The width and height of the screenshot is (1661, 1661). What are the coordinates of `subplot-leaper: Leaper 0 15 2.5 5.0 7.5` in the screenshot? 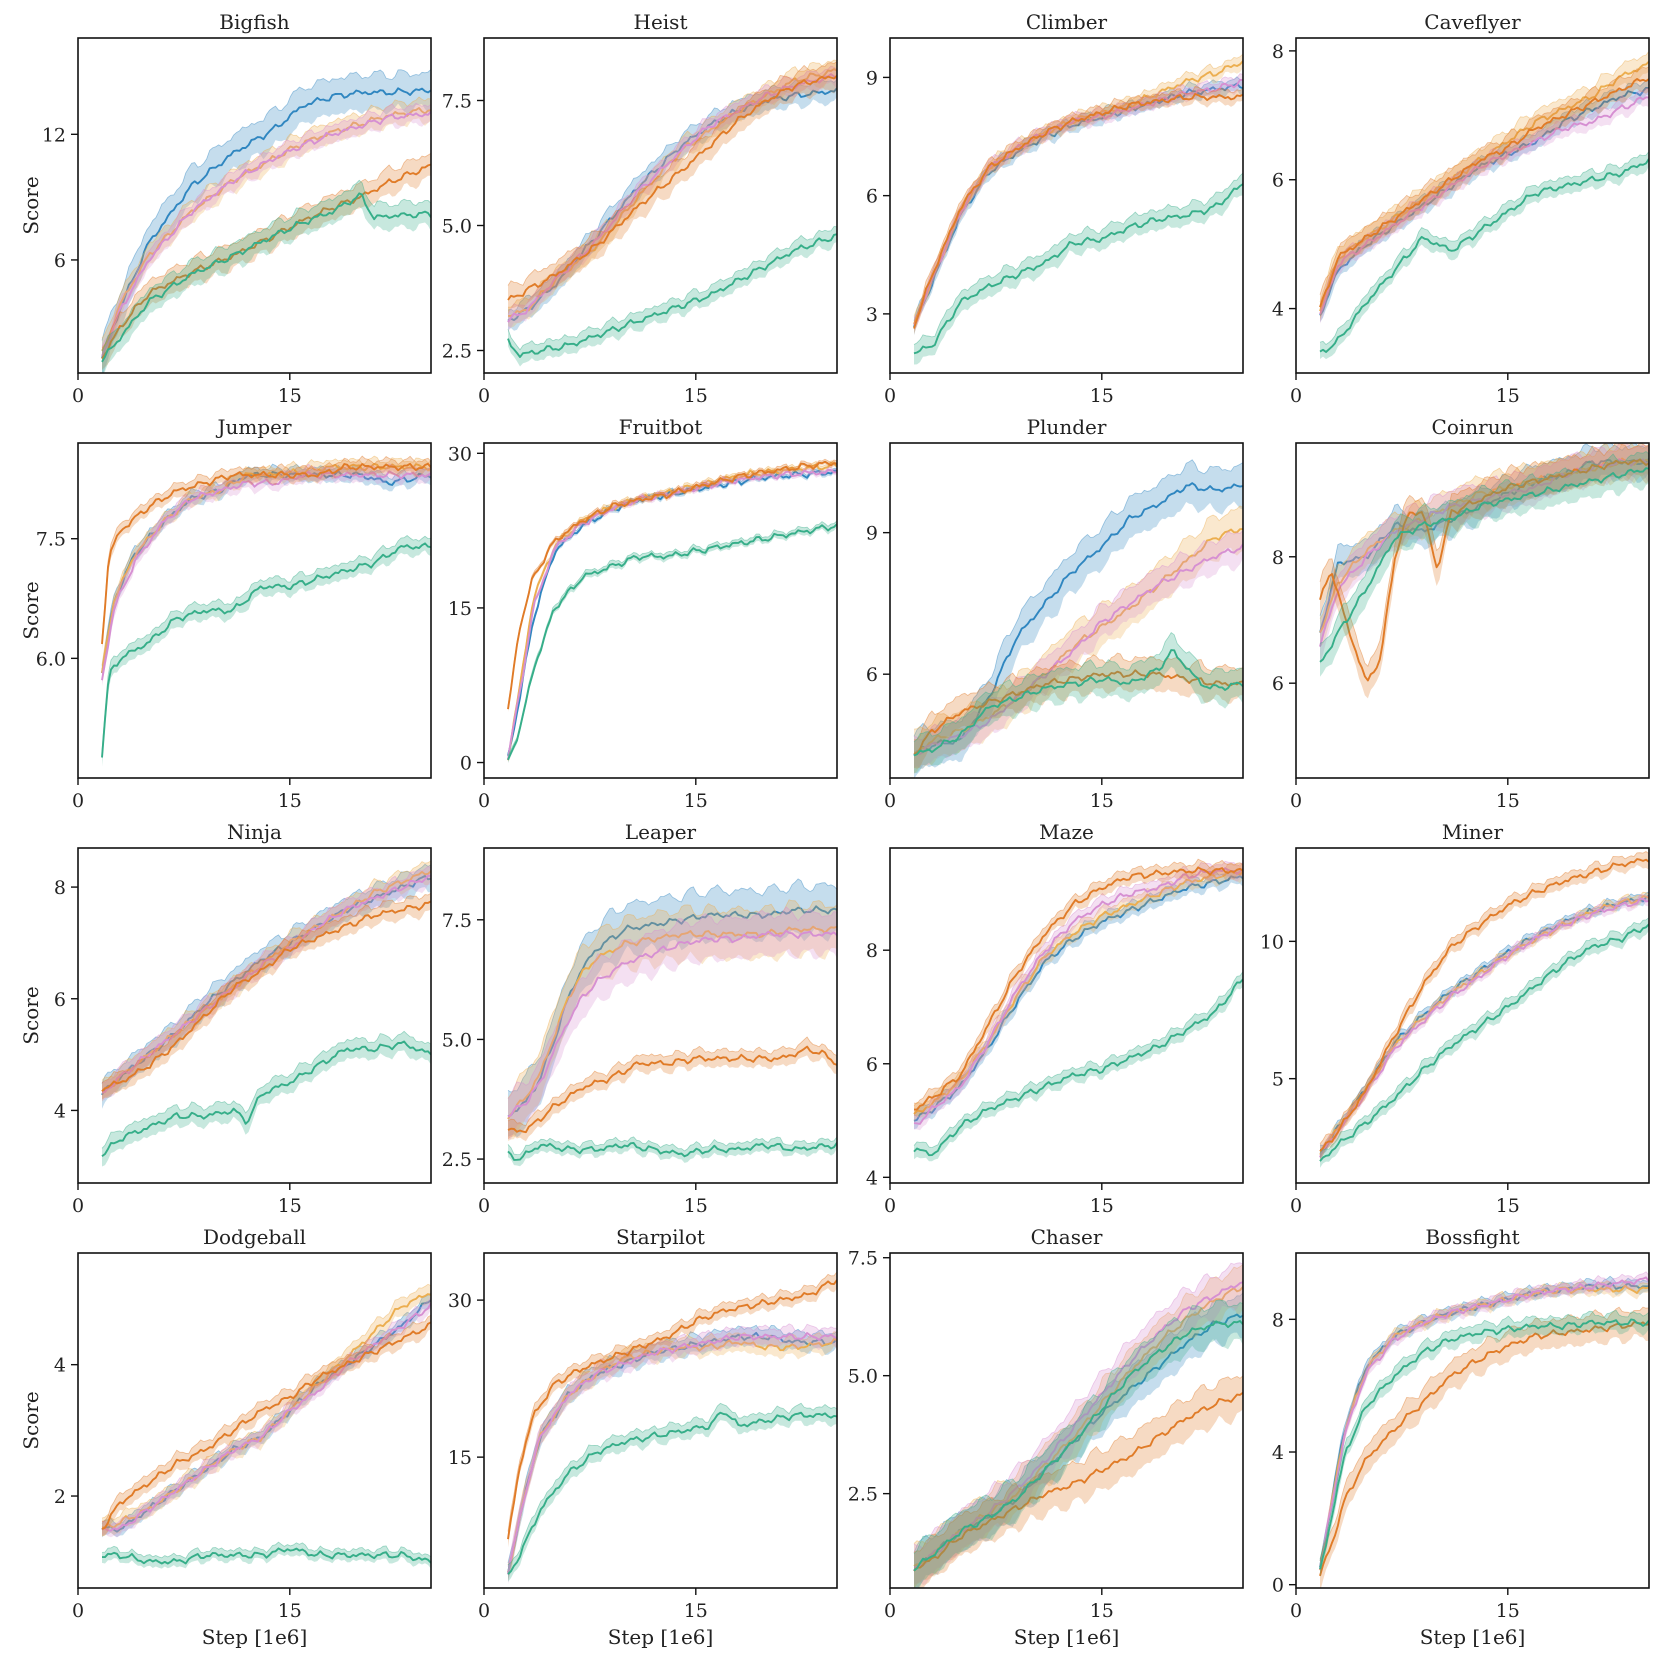 It's located at (640, 1018).